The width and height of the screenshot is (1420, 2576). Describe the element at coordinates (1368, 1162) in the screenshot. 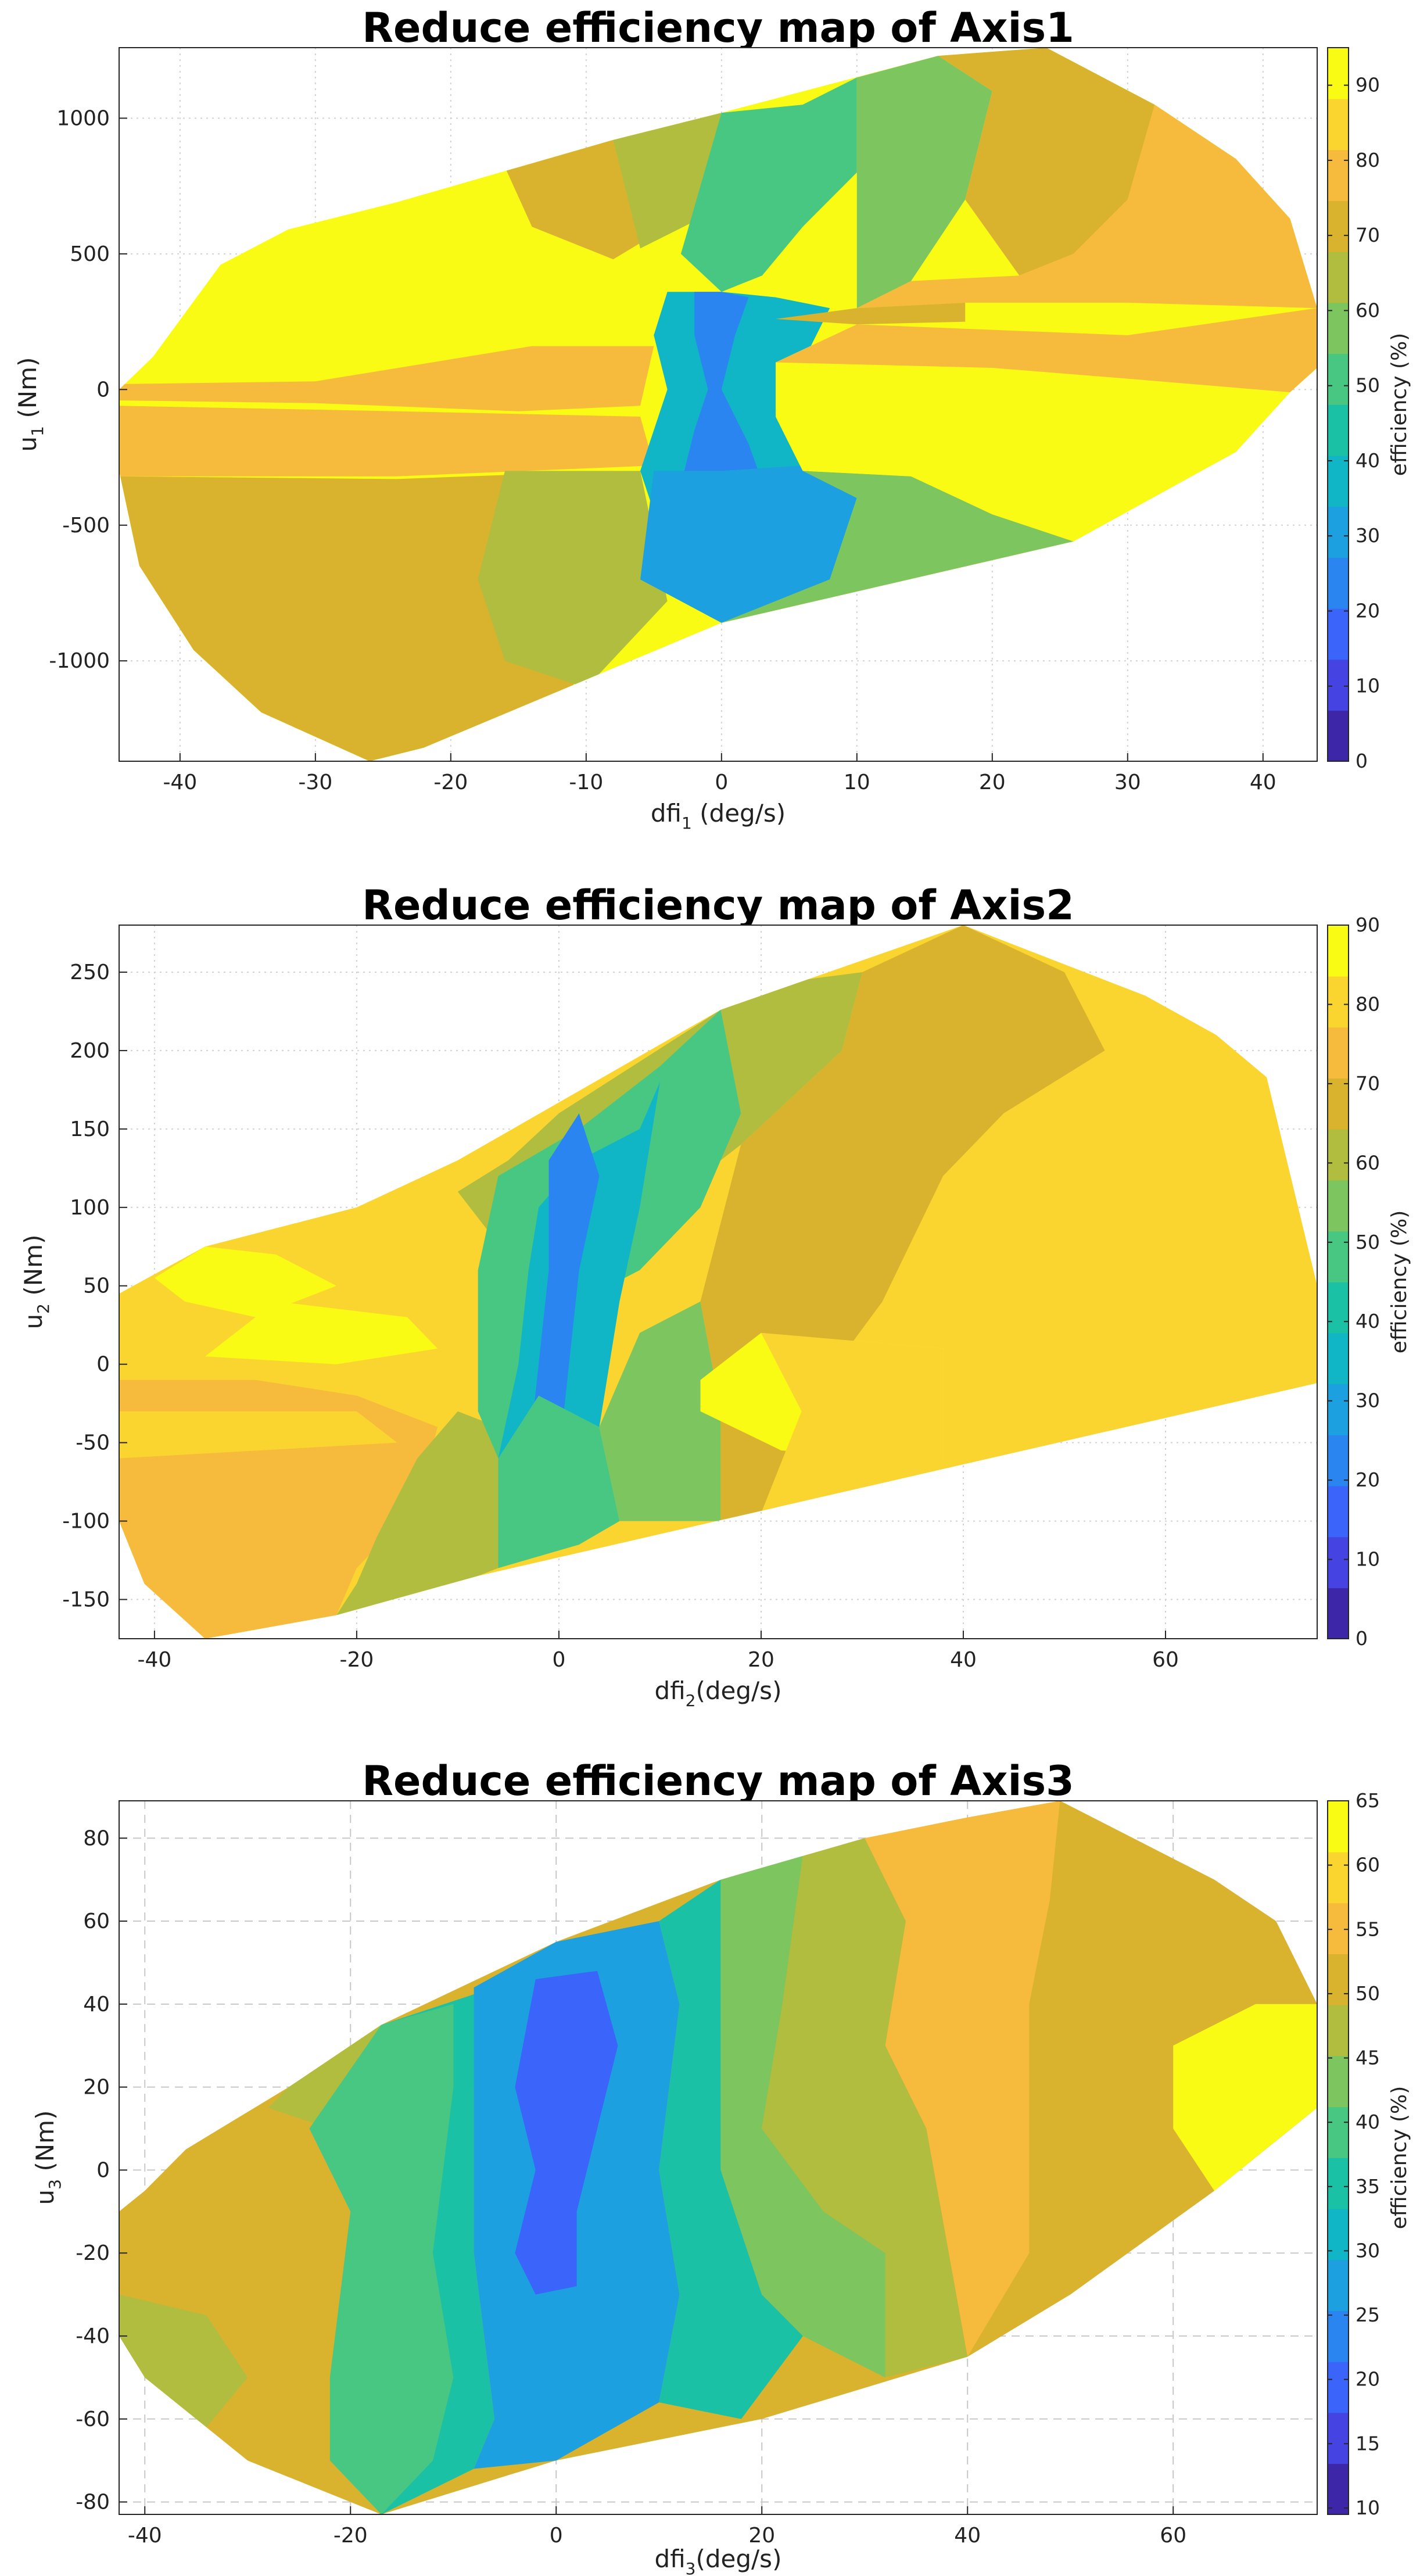

I see `colorbar-tick-label: 60` at that location.